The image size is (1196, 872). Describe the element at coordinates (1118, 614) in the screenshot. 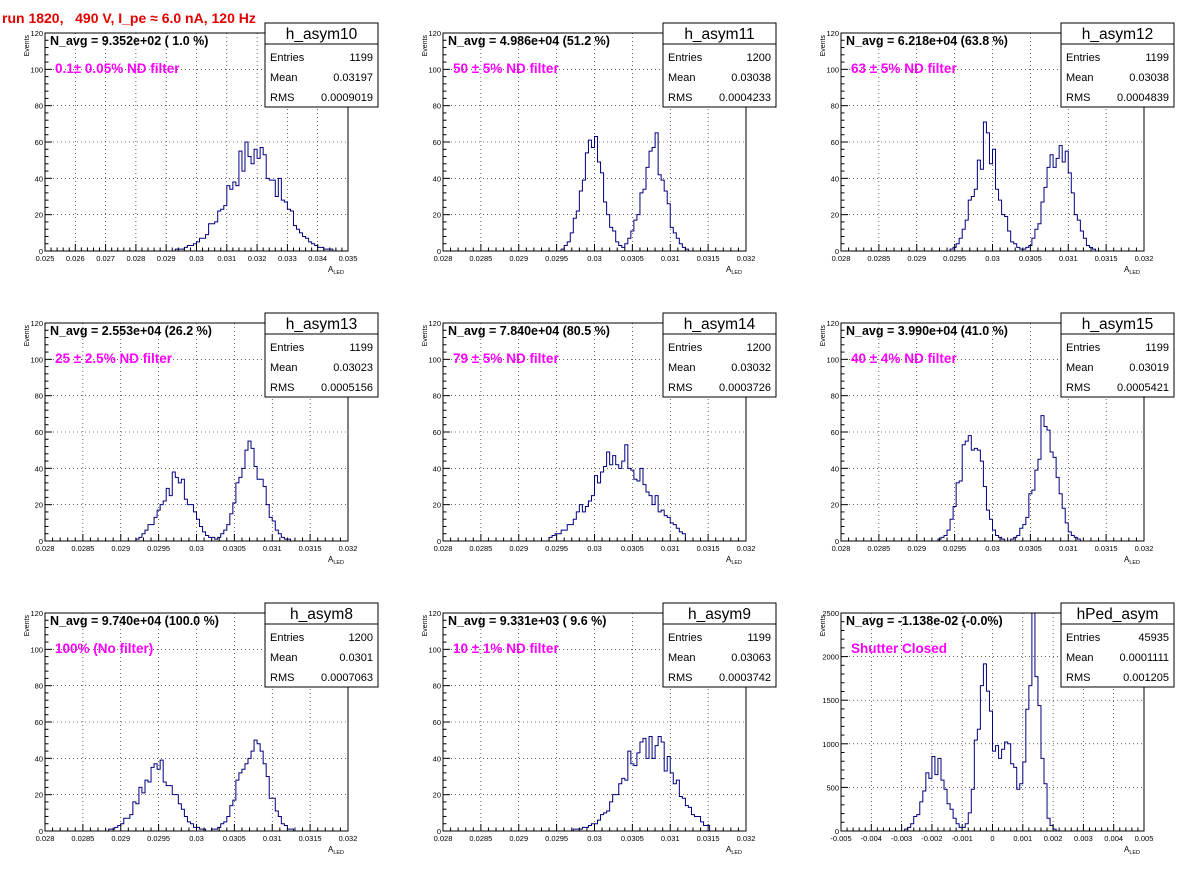

I see `histogram-title: hPed_asym` at that location.